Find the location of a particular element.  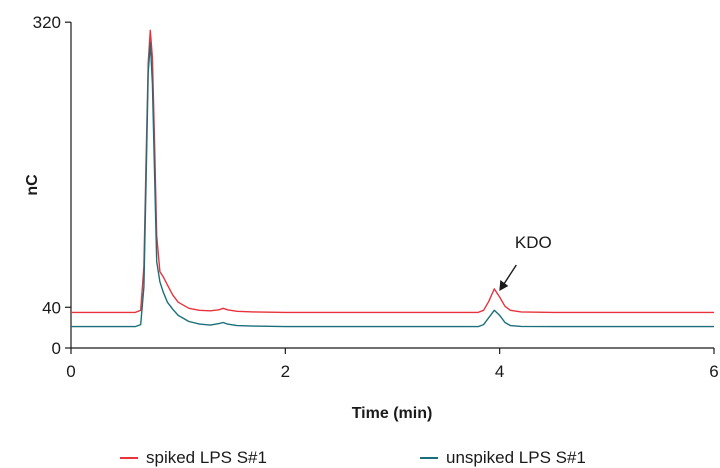

kdo-arrow-head is located at coordinates (504, 285).